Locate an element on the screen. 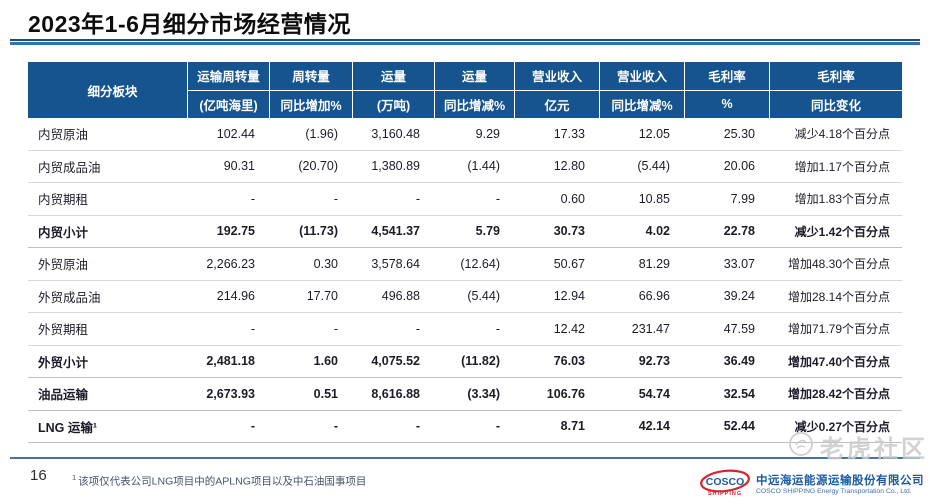 This screenshot has height=504, width=930. page-title: 2023年1-6月细分市场经营情况 is located at coordinates (189, 24).